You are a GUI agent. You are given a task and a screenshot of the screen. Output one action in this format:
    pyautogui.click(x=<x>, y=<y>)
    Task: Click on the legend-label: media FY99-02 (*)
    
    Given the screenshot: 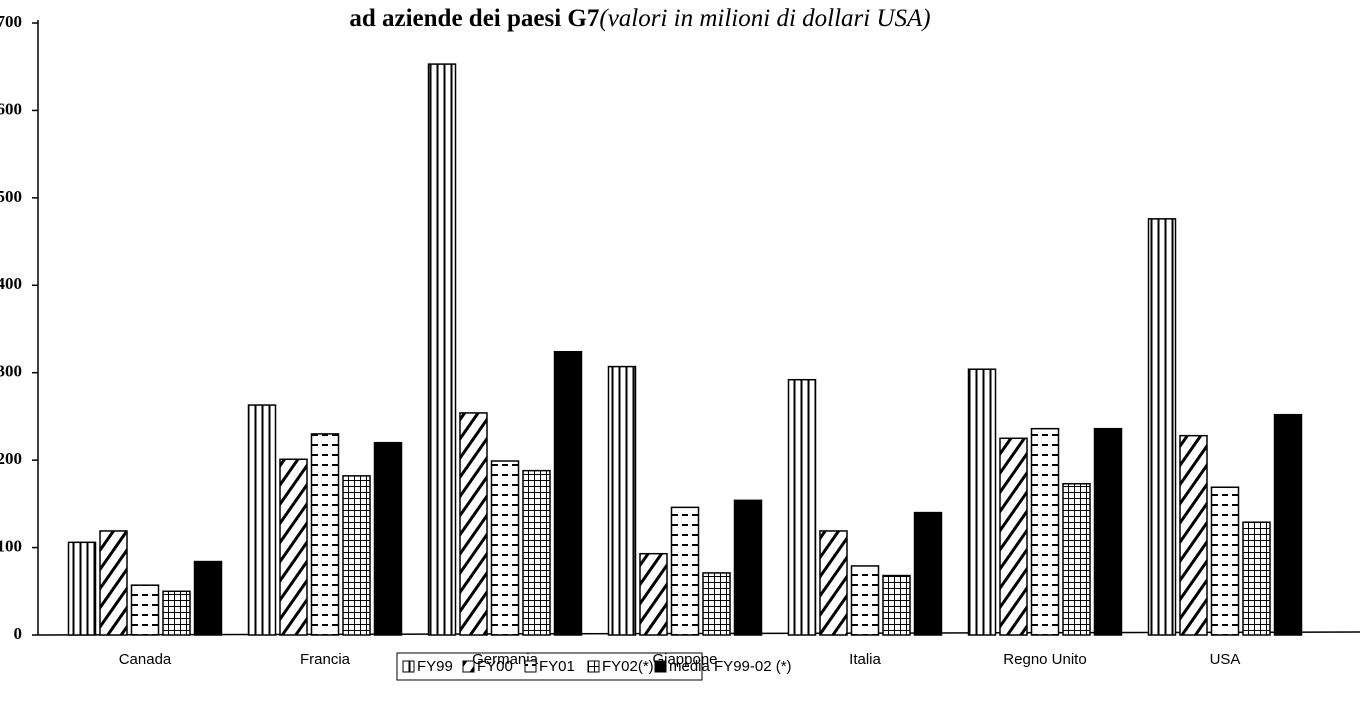 What is the action you would take?
    pyautogui.click(x=730, y=666)
    